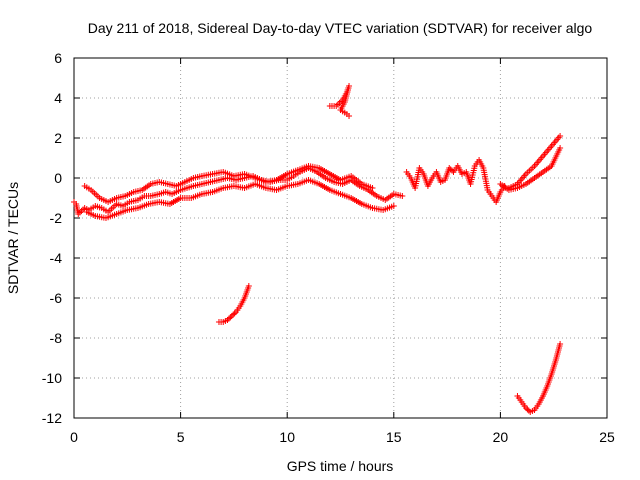  What do you see at coordinates (607, 437) in the screenshot?
I see `x-tick-label: 25` at bounding box center [607, 437].